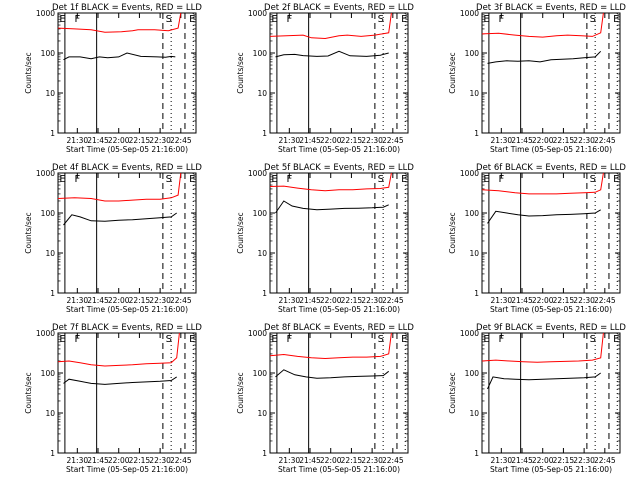 This screenshot has height=480, width=640. I want to click on chart-title: Det 6f BLACK = Events, RED = LLD, so click(551, 168).